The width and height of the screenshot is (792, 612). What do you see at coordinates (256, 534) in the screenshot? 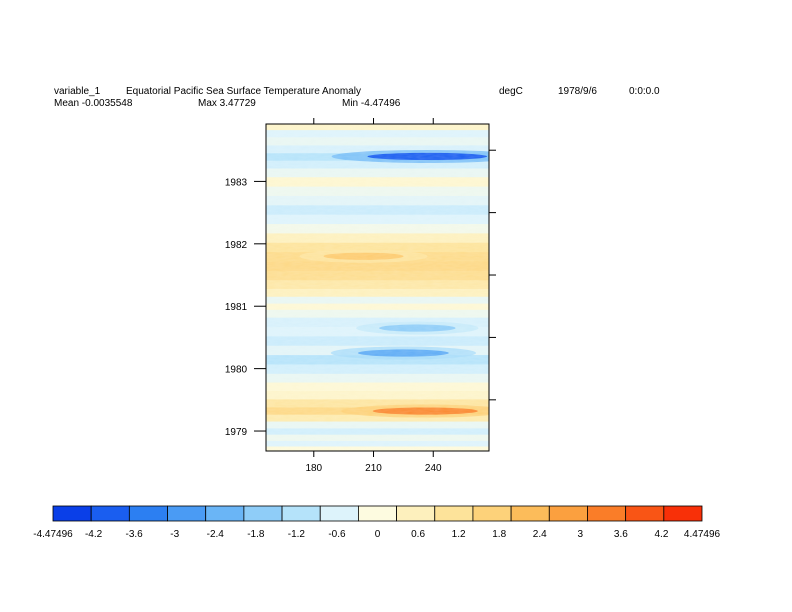
I see `colorbar-label: -1.8` at bounding box center [256, 534].